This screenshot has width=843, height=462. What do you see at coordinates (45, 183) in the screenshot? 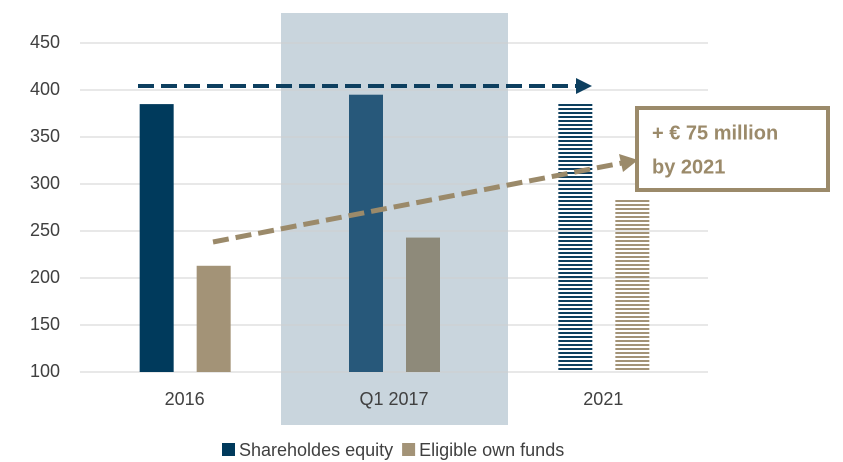
I see `y-tick-label: 300` at bounding box center [45, 183].